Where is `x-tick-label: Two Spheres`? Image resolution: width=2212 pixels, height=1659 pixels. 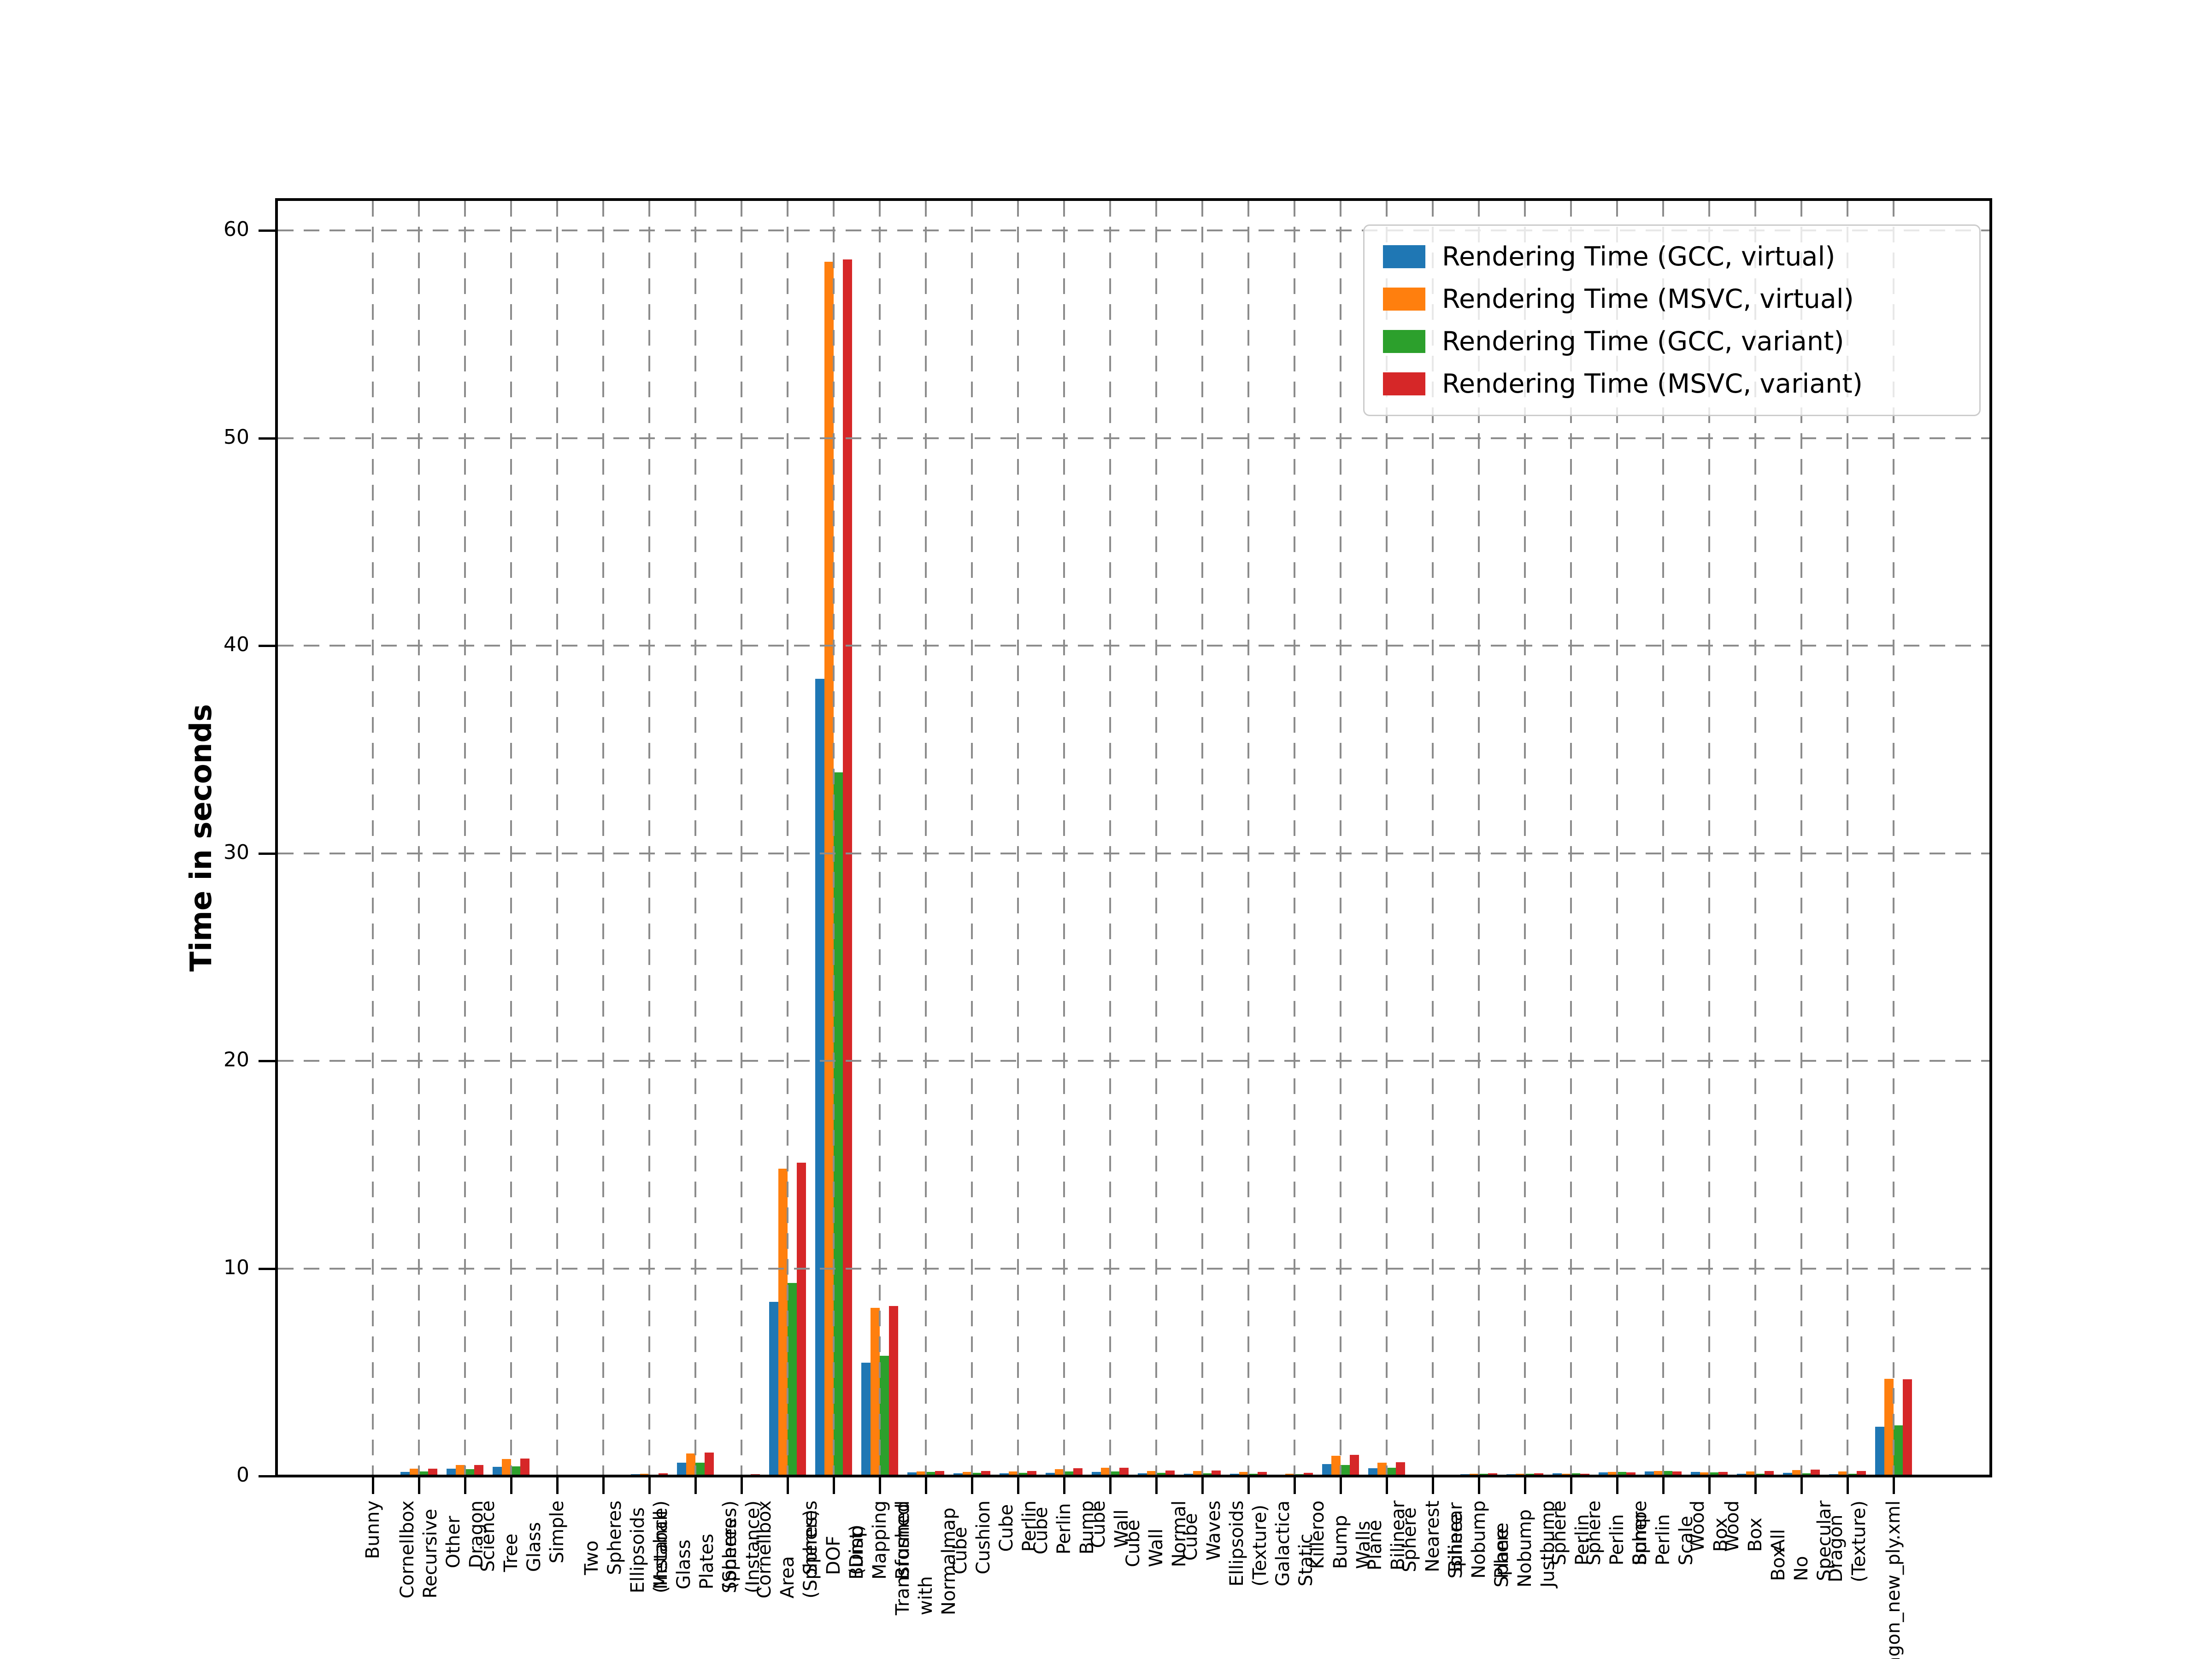
x-tick-label: Two Spheres is located at coordinates (603, 1537).